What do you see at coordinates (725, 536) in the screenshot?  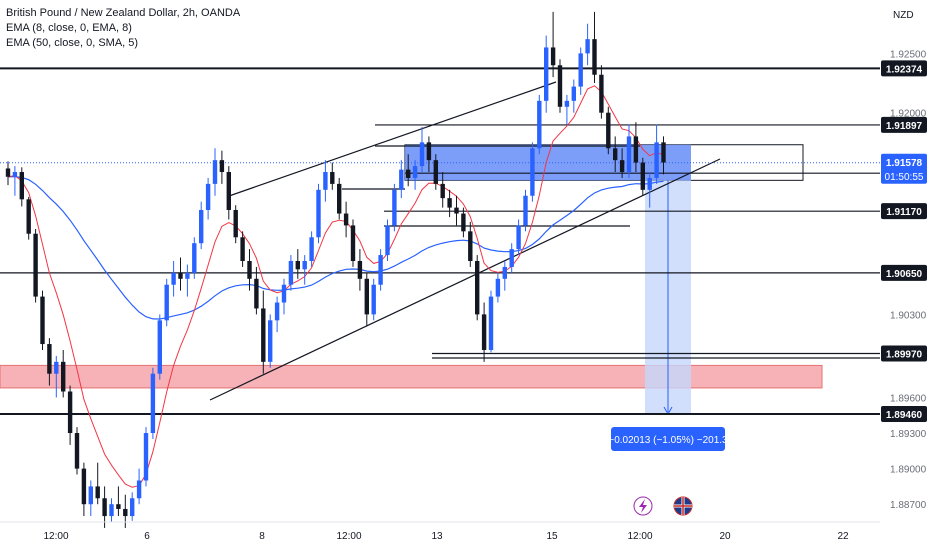 I see `x-tick-label: 20` at bounding box center [725, 536].